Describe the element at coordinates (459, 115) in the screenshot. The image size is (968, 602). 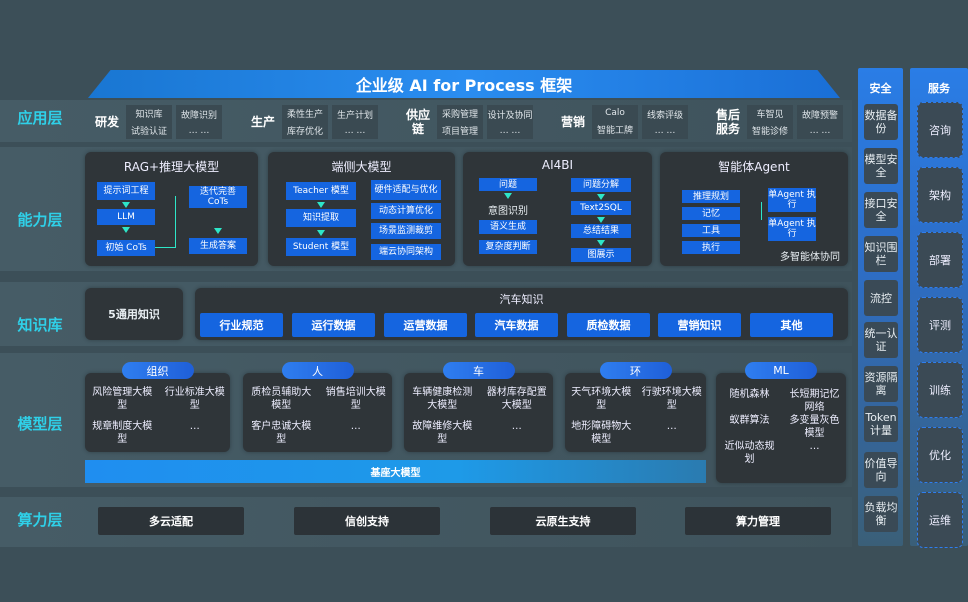
I see `app-item: 采购管理` at that location.